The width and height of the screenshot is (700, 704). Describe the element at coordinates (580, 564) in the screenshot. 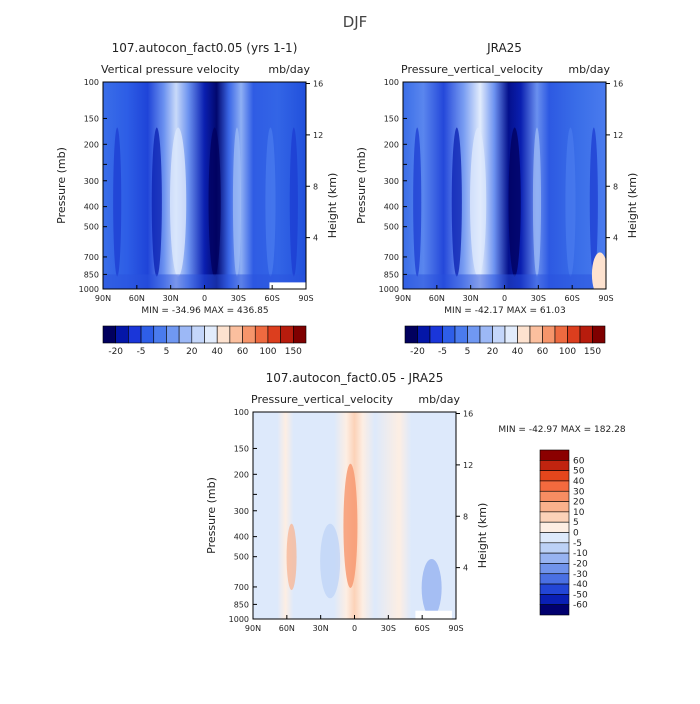

I see `colorbar-label: -20` at that location.